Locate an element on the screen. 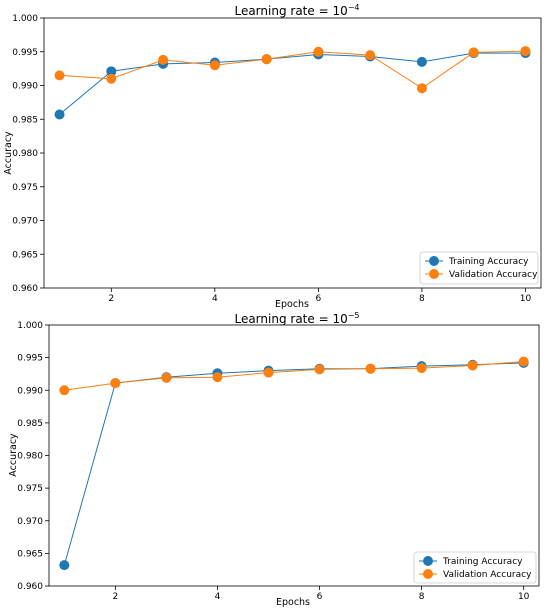 The width and height of the screenshot is (550, 611). chart-title: Learning rate = 10−5 is located at coordinates (296, 318).